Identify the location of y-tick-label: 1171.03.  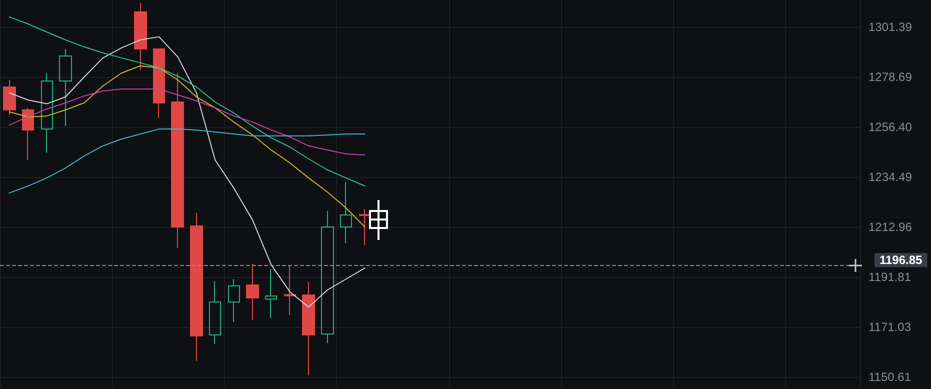
(890, 327).